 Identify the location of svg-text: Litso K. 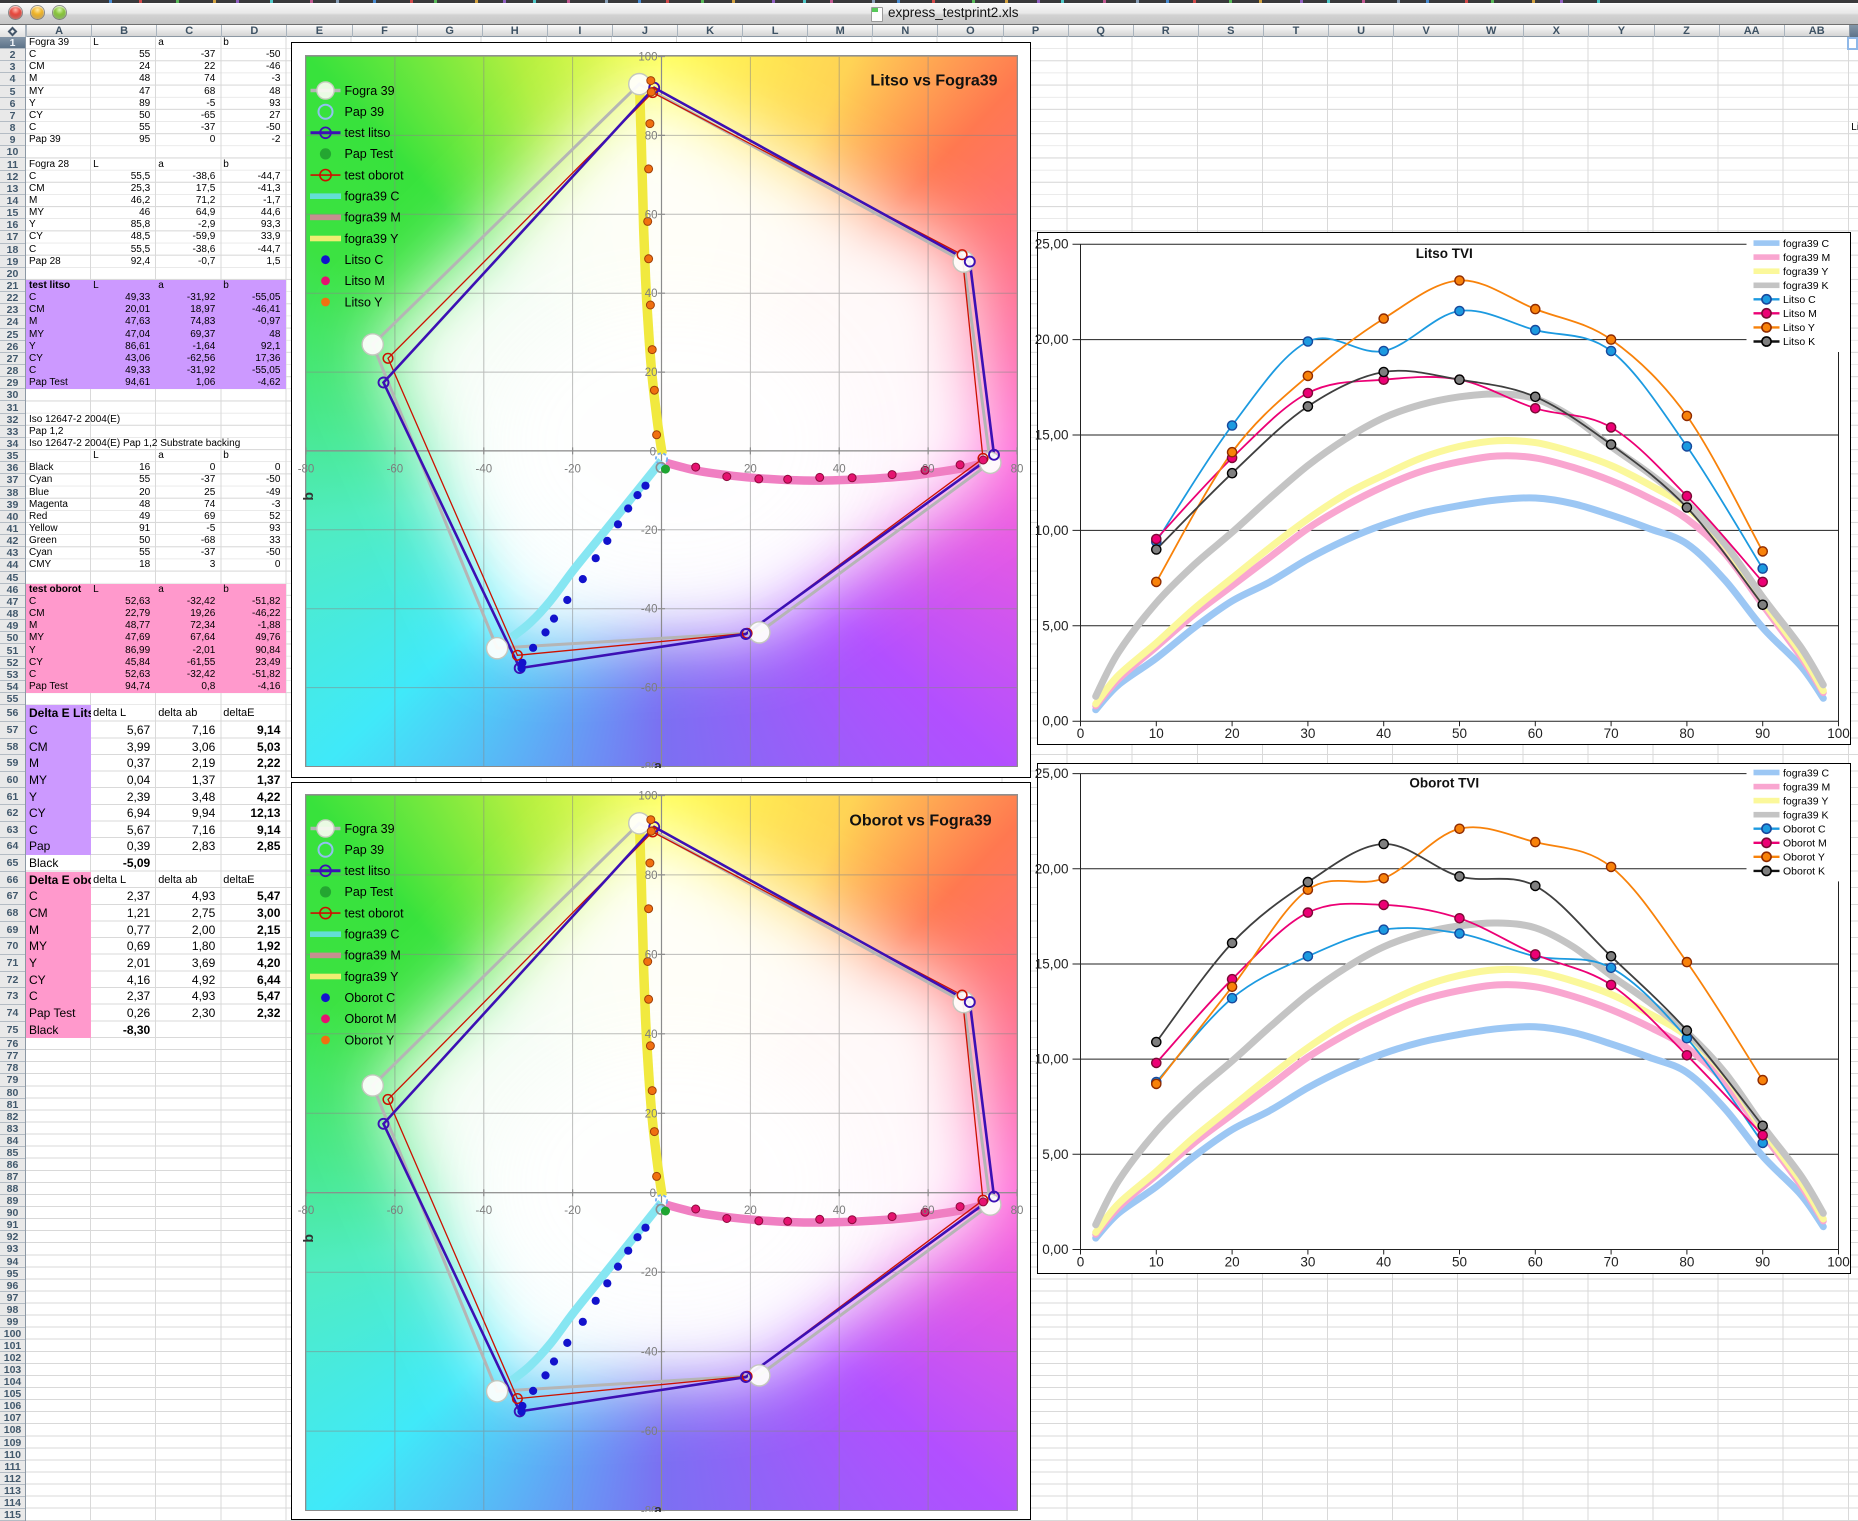
(1799, 343).